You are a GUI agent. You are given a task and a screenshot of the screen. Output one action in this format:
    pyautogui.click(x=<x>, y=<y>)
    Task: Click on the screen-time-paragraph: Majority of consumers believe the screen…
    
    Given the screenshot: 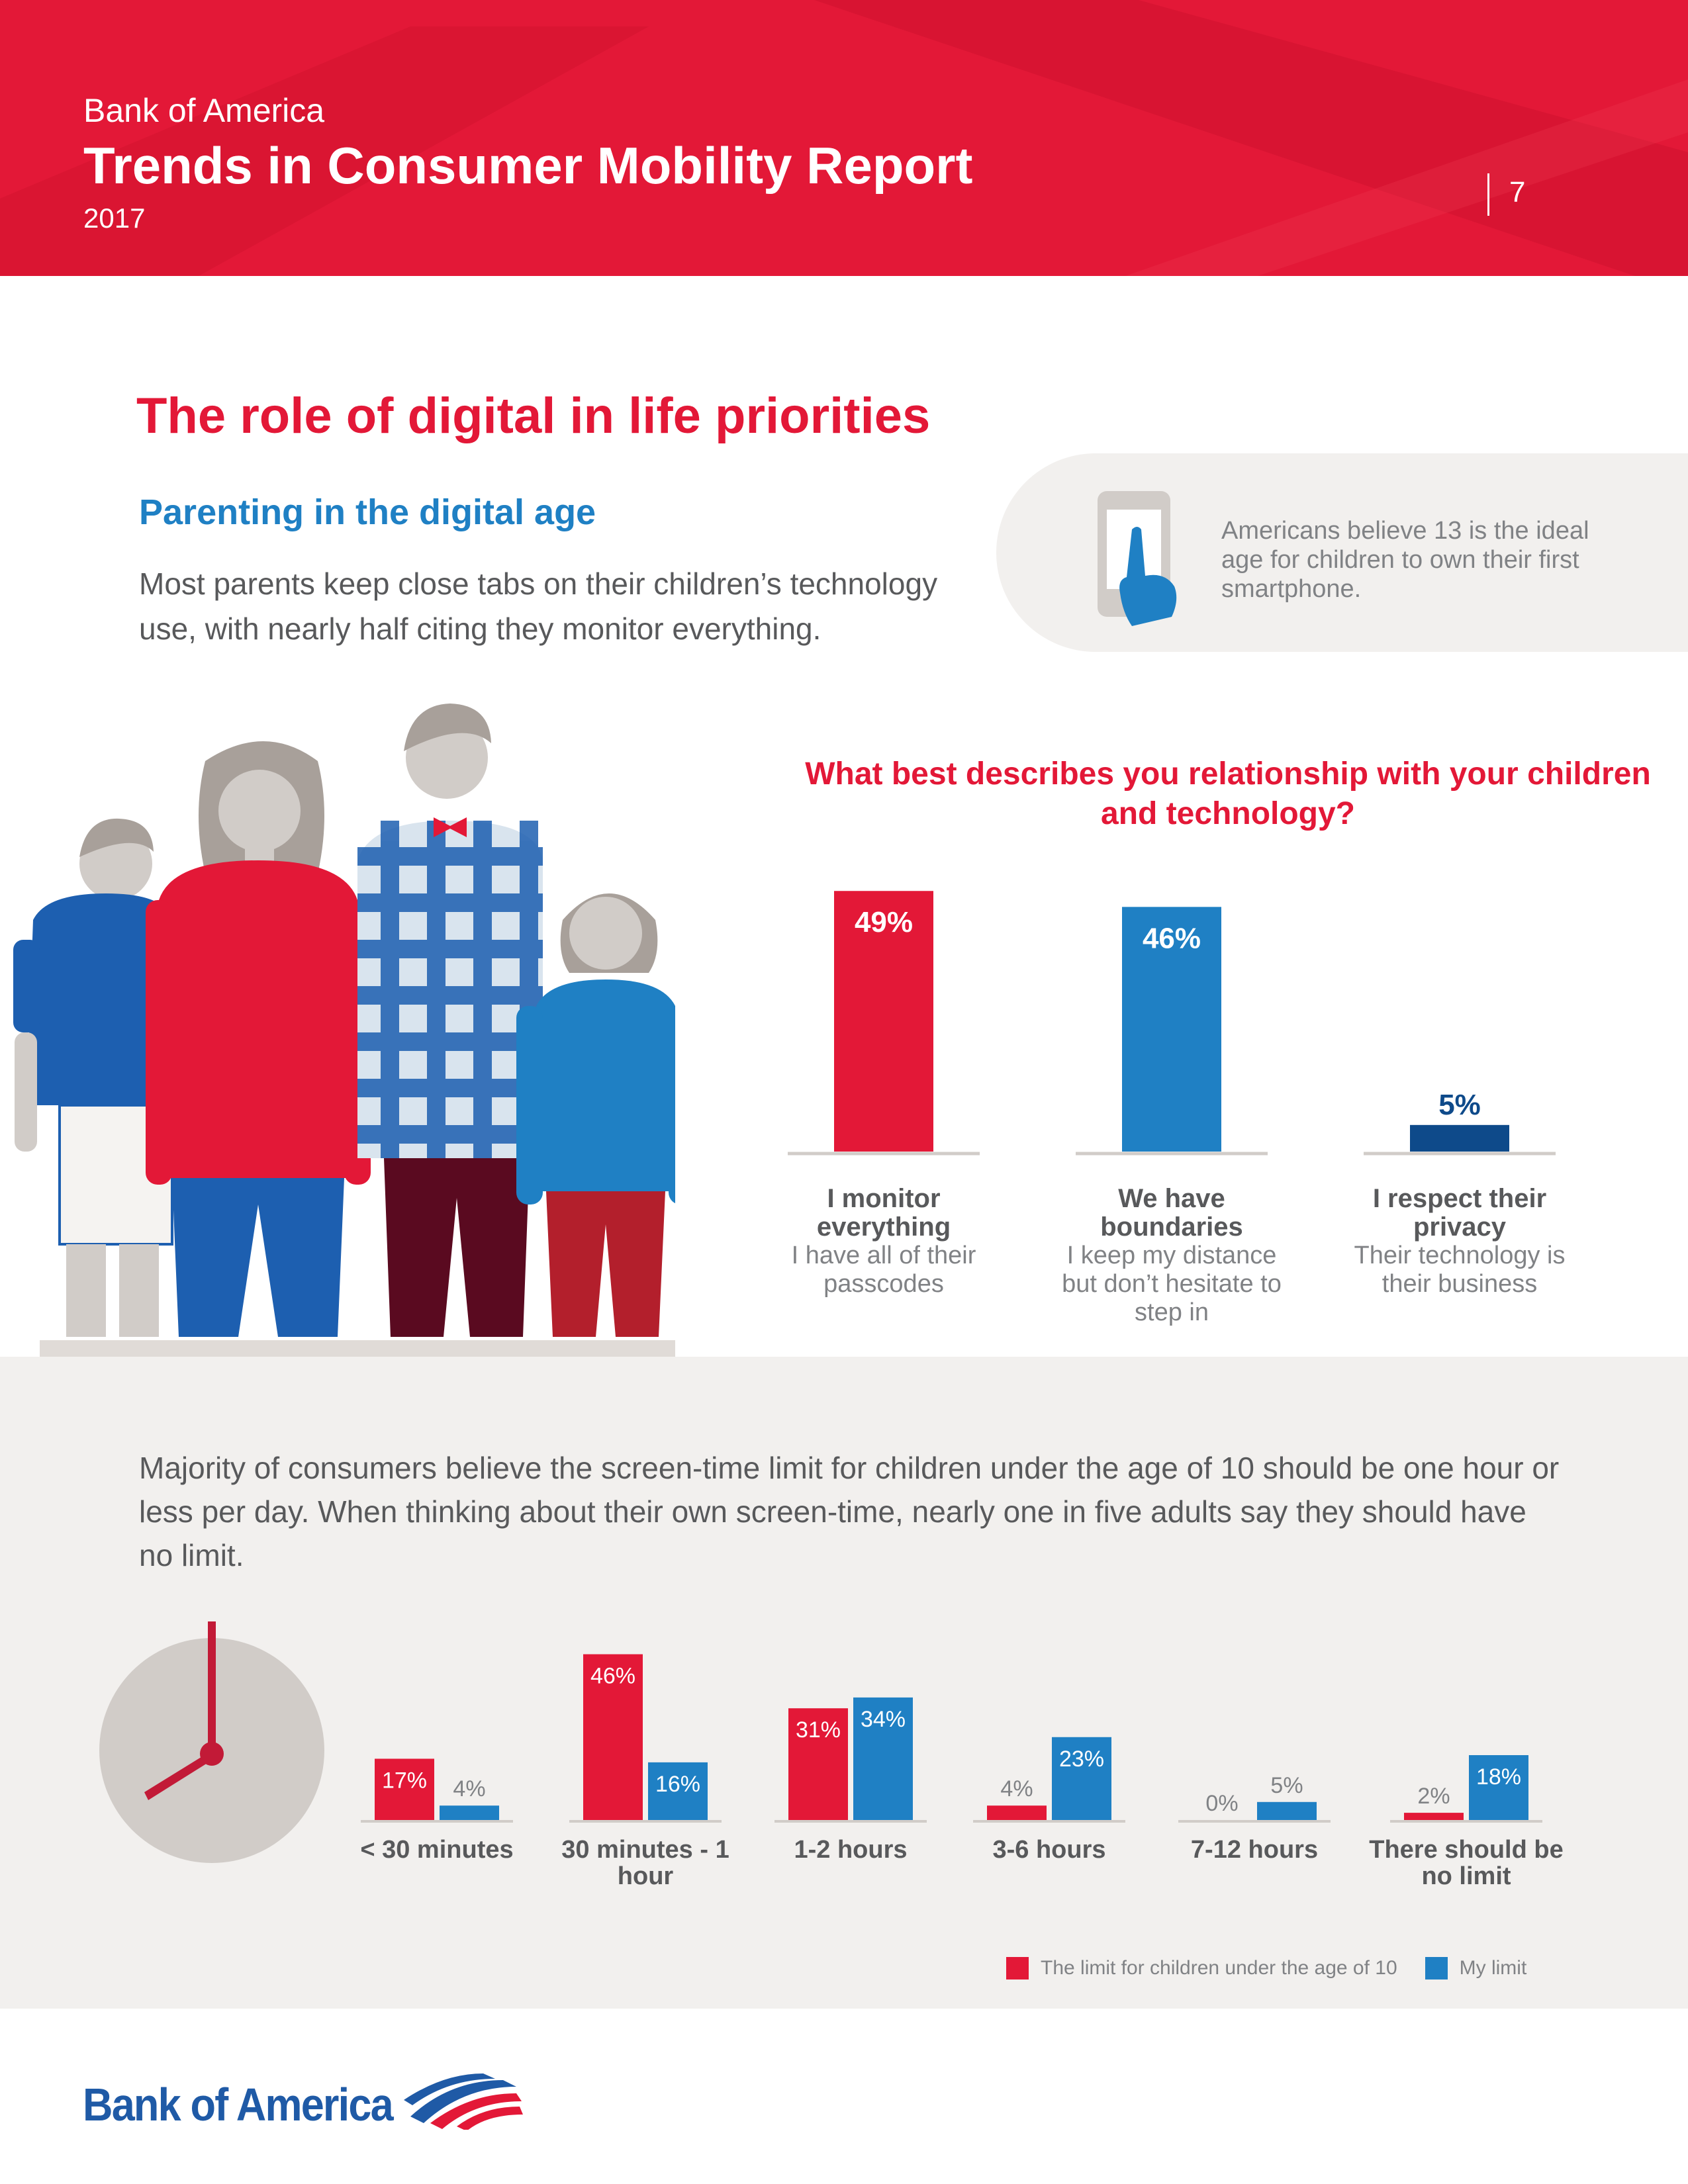 What is the action you would take?
    pyautogui.click(x=849, y=1511)
    